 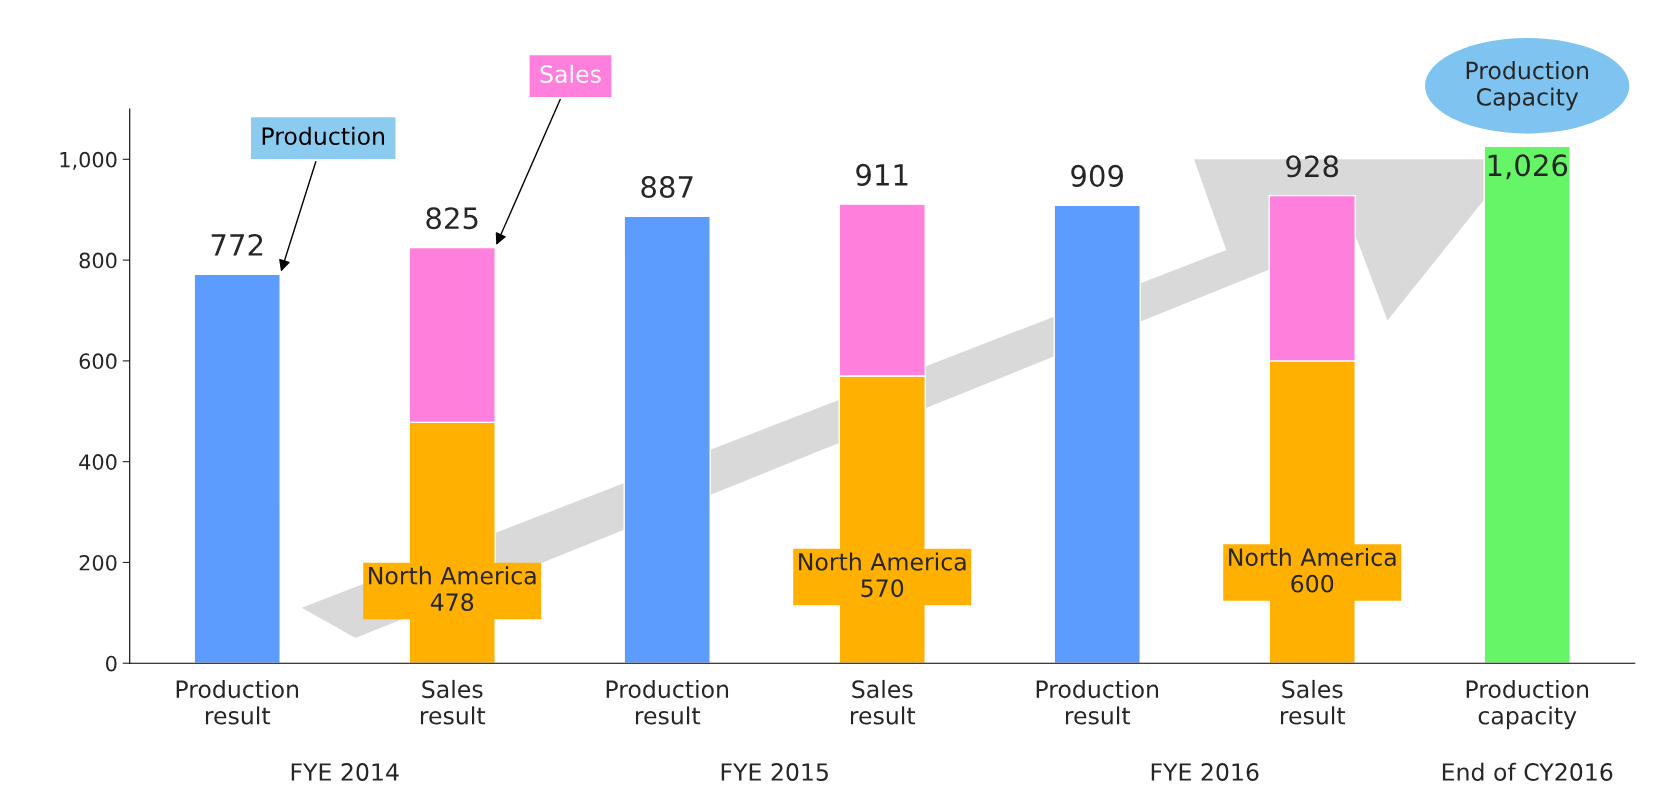 What do you see at coordinates (452, 602) in the screenshot?
I see `data-label: 478` at bounding box center [452, 602].